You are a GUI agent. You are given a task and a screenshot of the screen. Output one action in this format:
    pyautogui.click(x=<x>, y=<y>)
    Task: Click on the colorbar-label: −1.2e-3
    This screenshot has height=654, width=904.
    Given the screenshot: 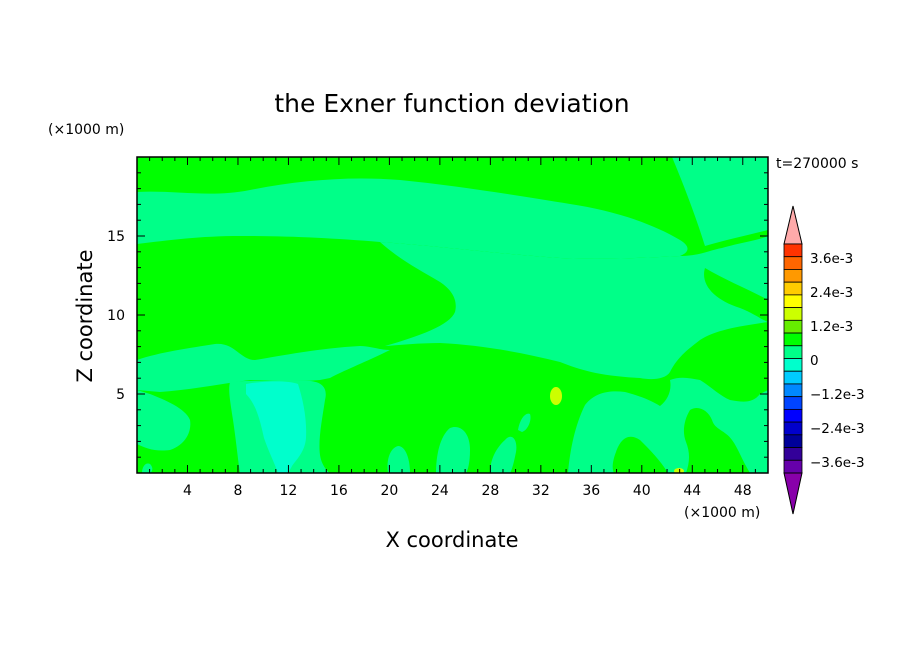 What is the action you would take?
    pyautogui.click(x=837, y=395)
    